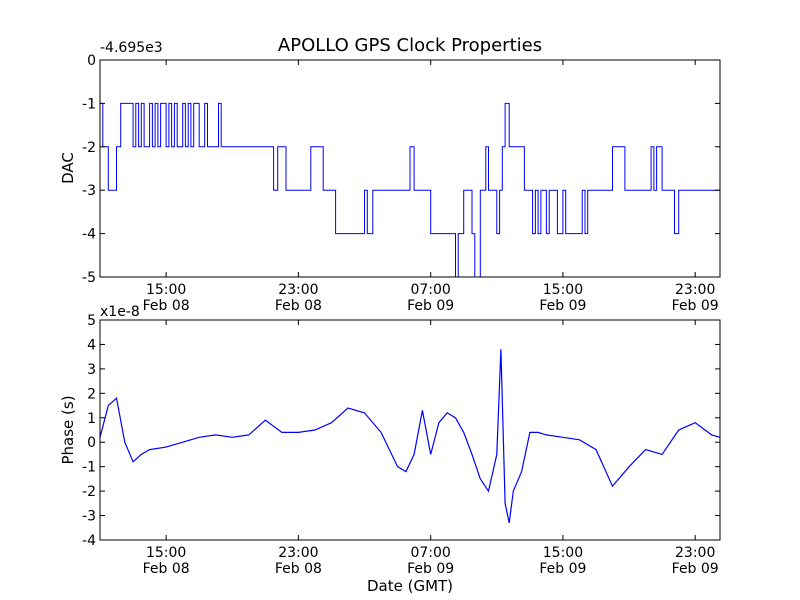  Describe the element at coordinates (68, 168) in the screenshot. I see `dac-y-axis-label: DAC` at that location.